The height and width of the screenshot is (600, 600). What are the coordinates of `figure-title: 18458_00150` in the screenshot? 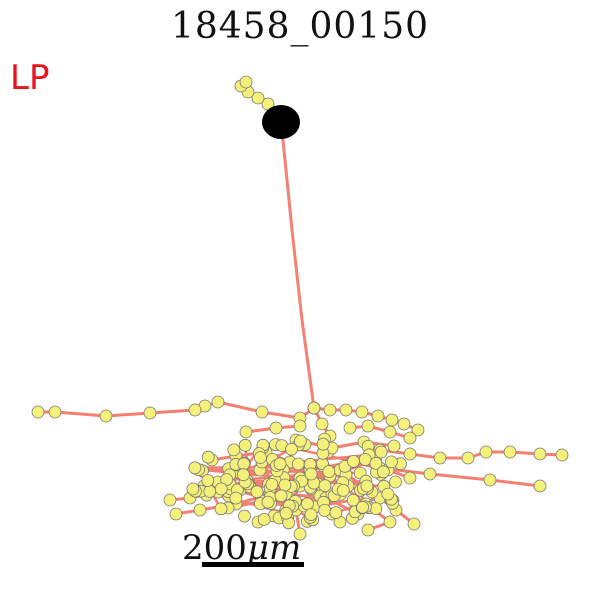 It's located at (300, 26).